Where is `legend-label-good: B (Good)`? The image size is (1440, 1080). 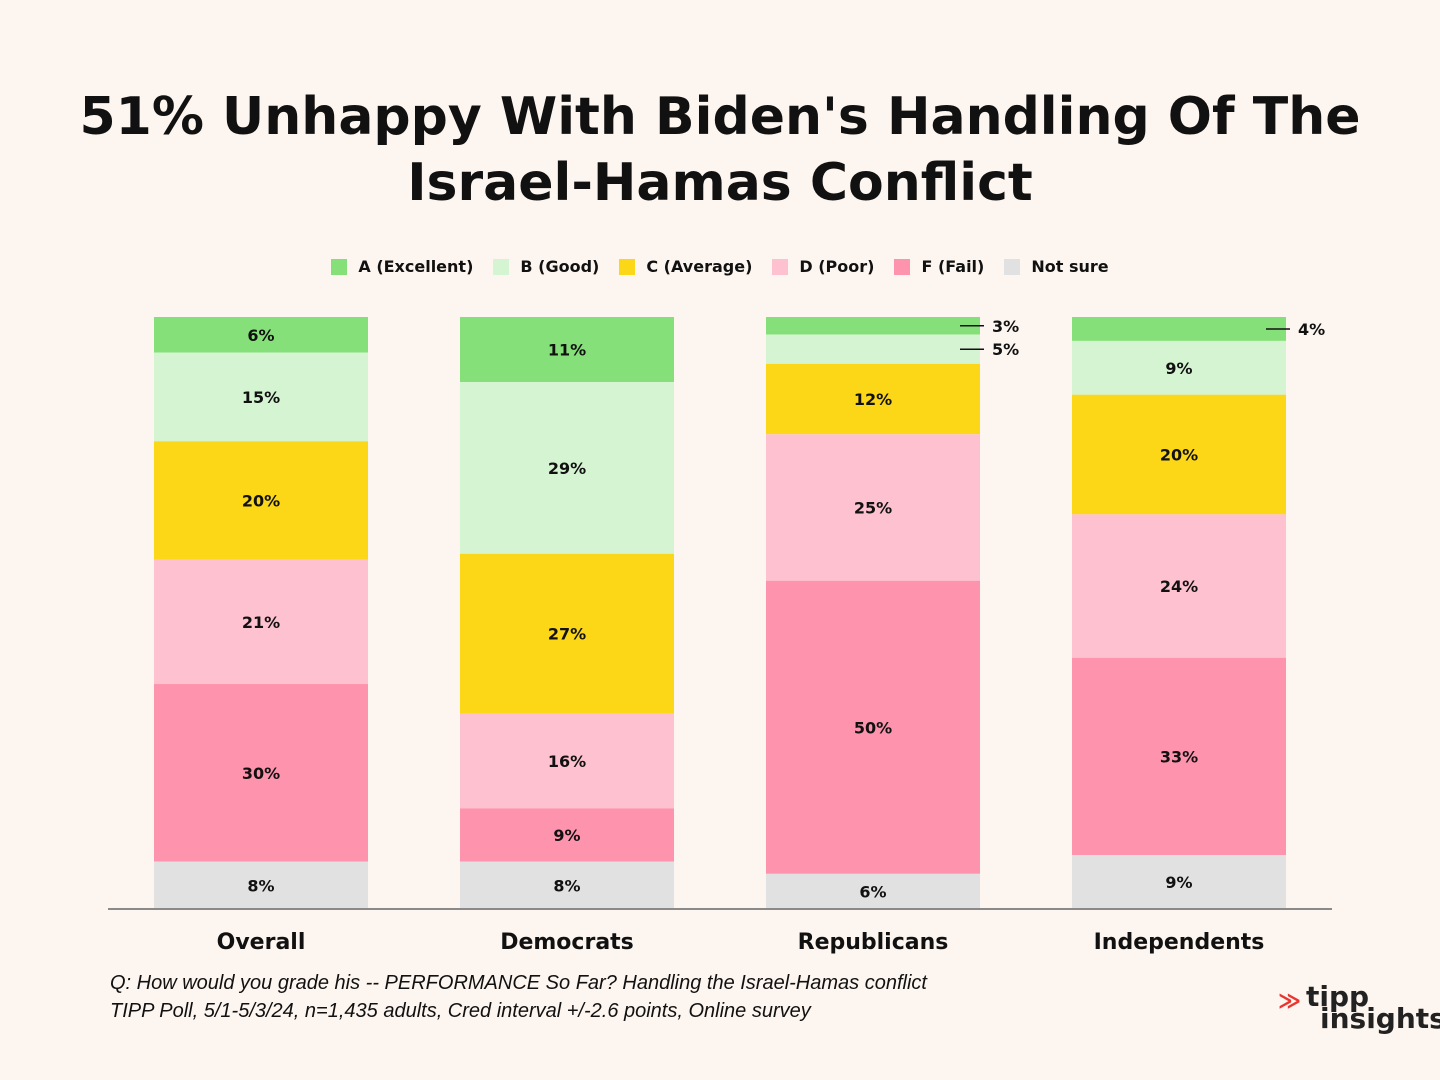
legend-label-good: B (Good) is located at coordinates (560, 266).